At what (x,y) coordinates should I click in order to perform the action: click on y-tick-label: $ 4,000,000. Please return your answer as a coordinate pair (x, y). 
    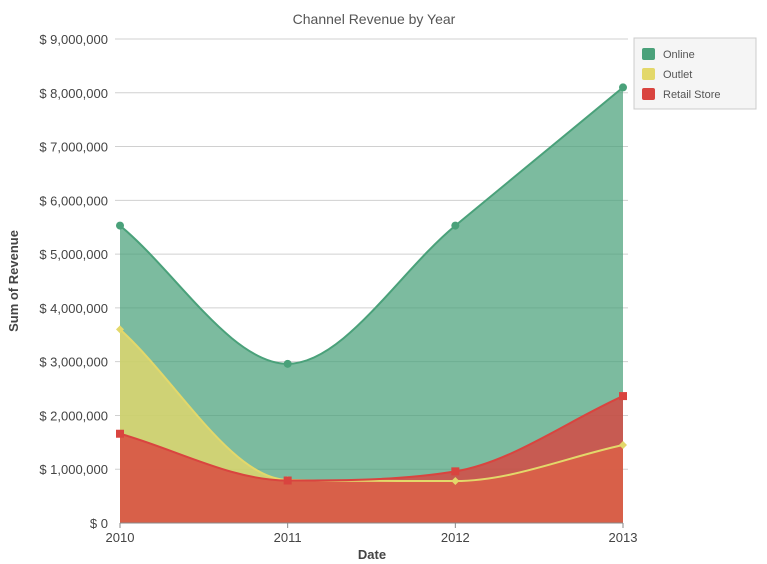
    Looking at the image, I should click on (73, 308).